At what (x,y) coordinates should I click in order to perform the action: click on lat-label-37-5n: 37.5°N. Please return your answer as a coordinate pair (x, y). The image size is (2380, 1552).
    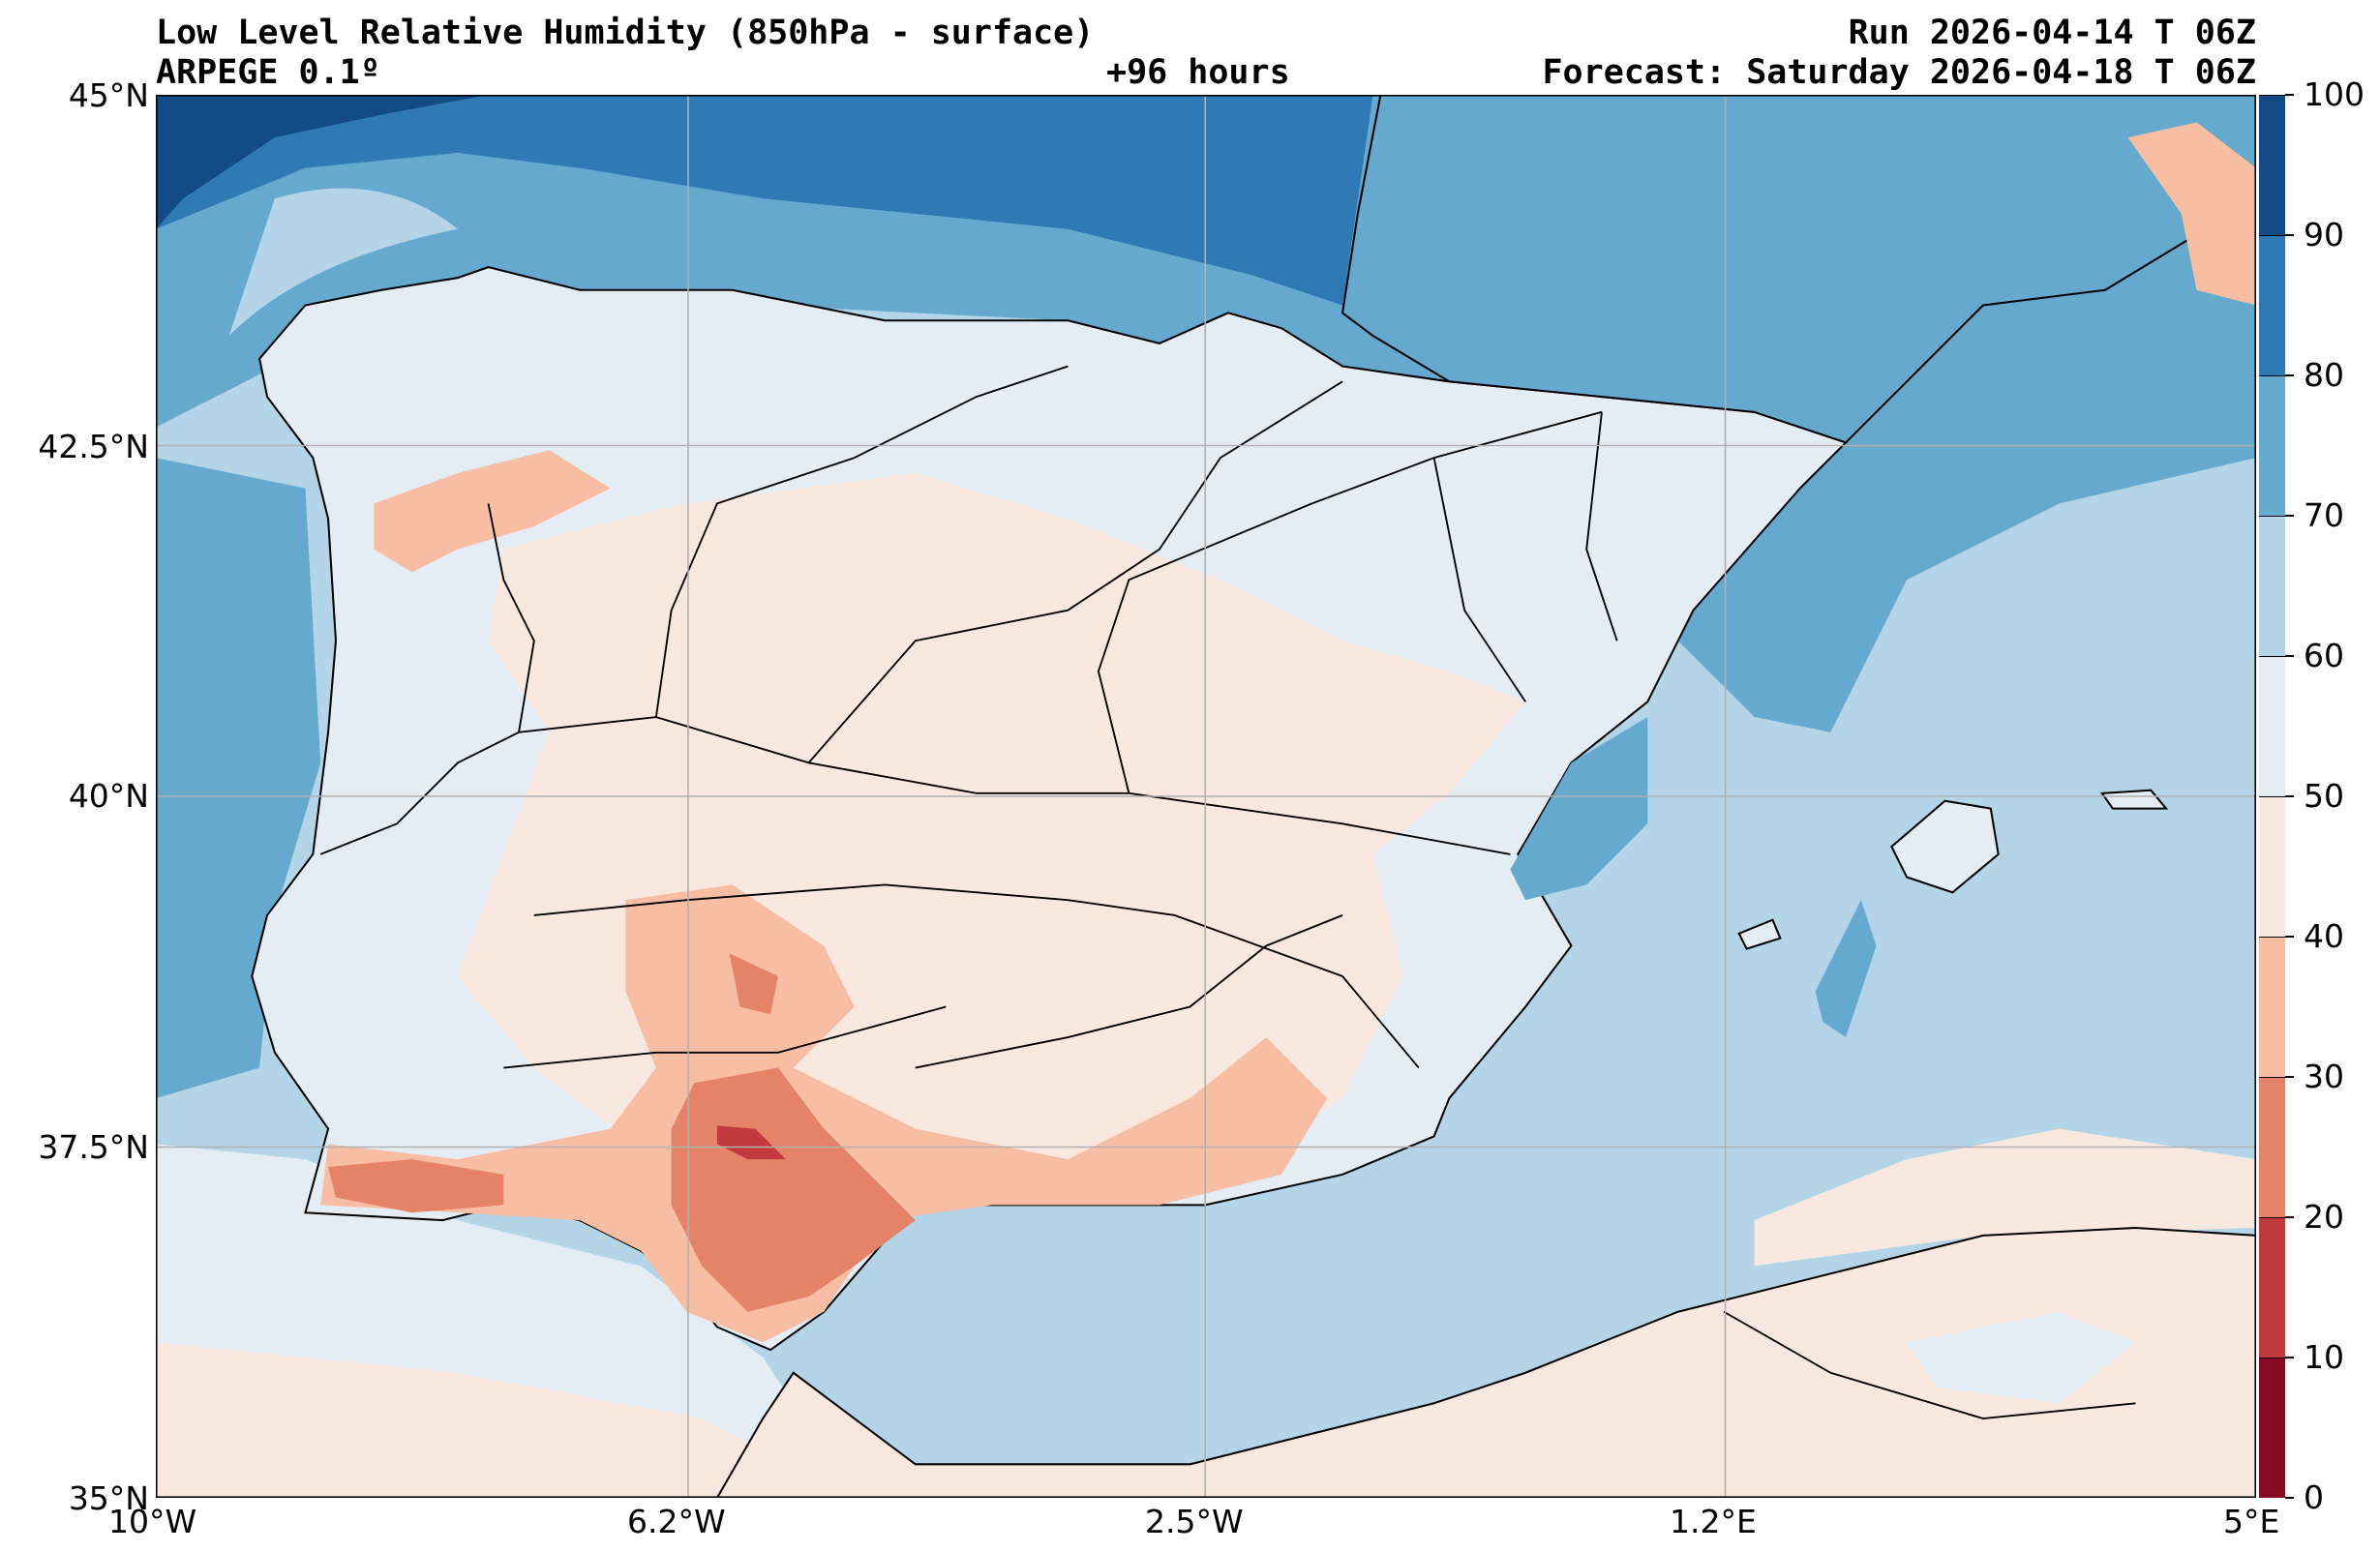
    Looking at the image, I should click on (94, 1147).